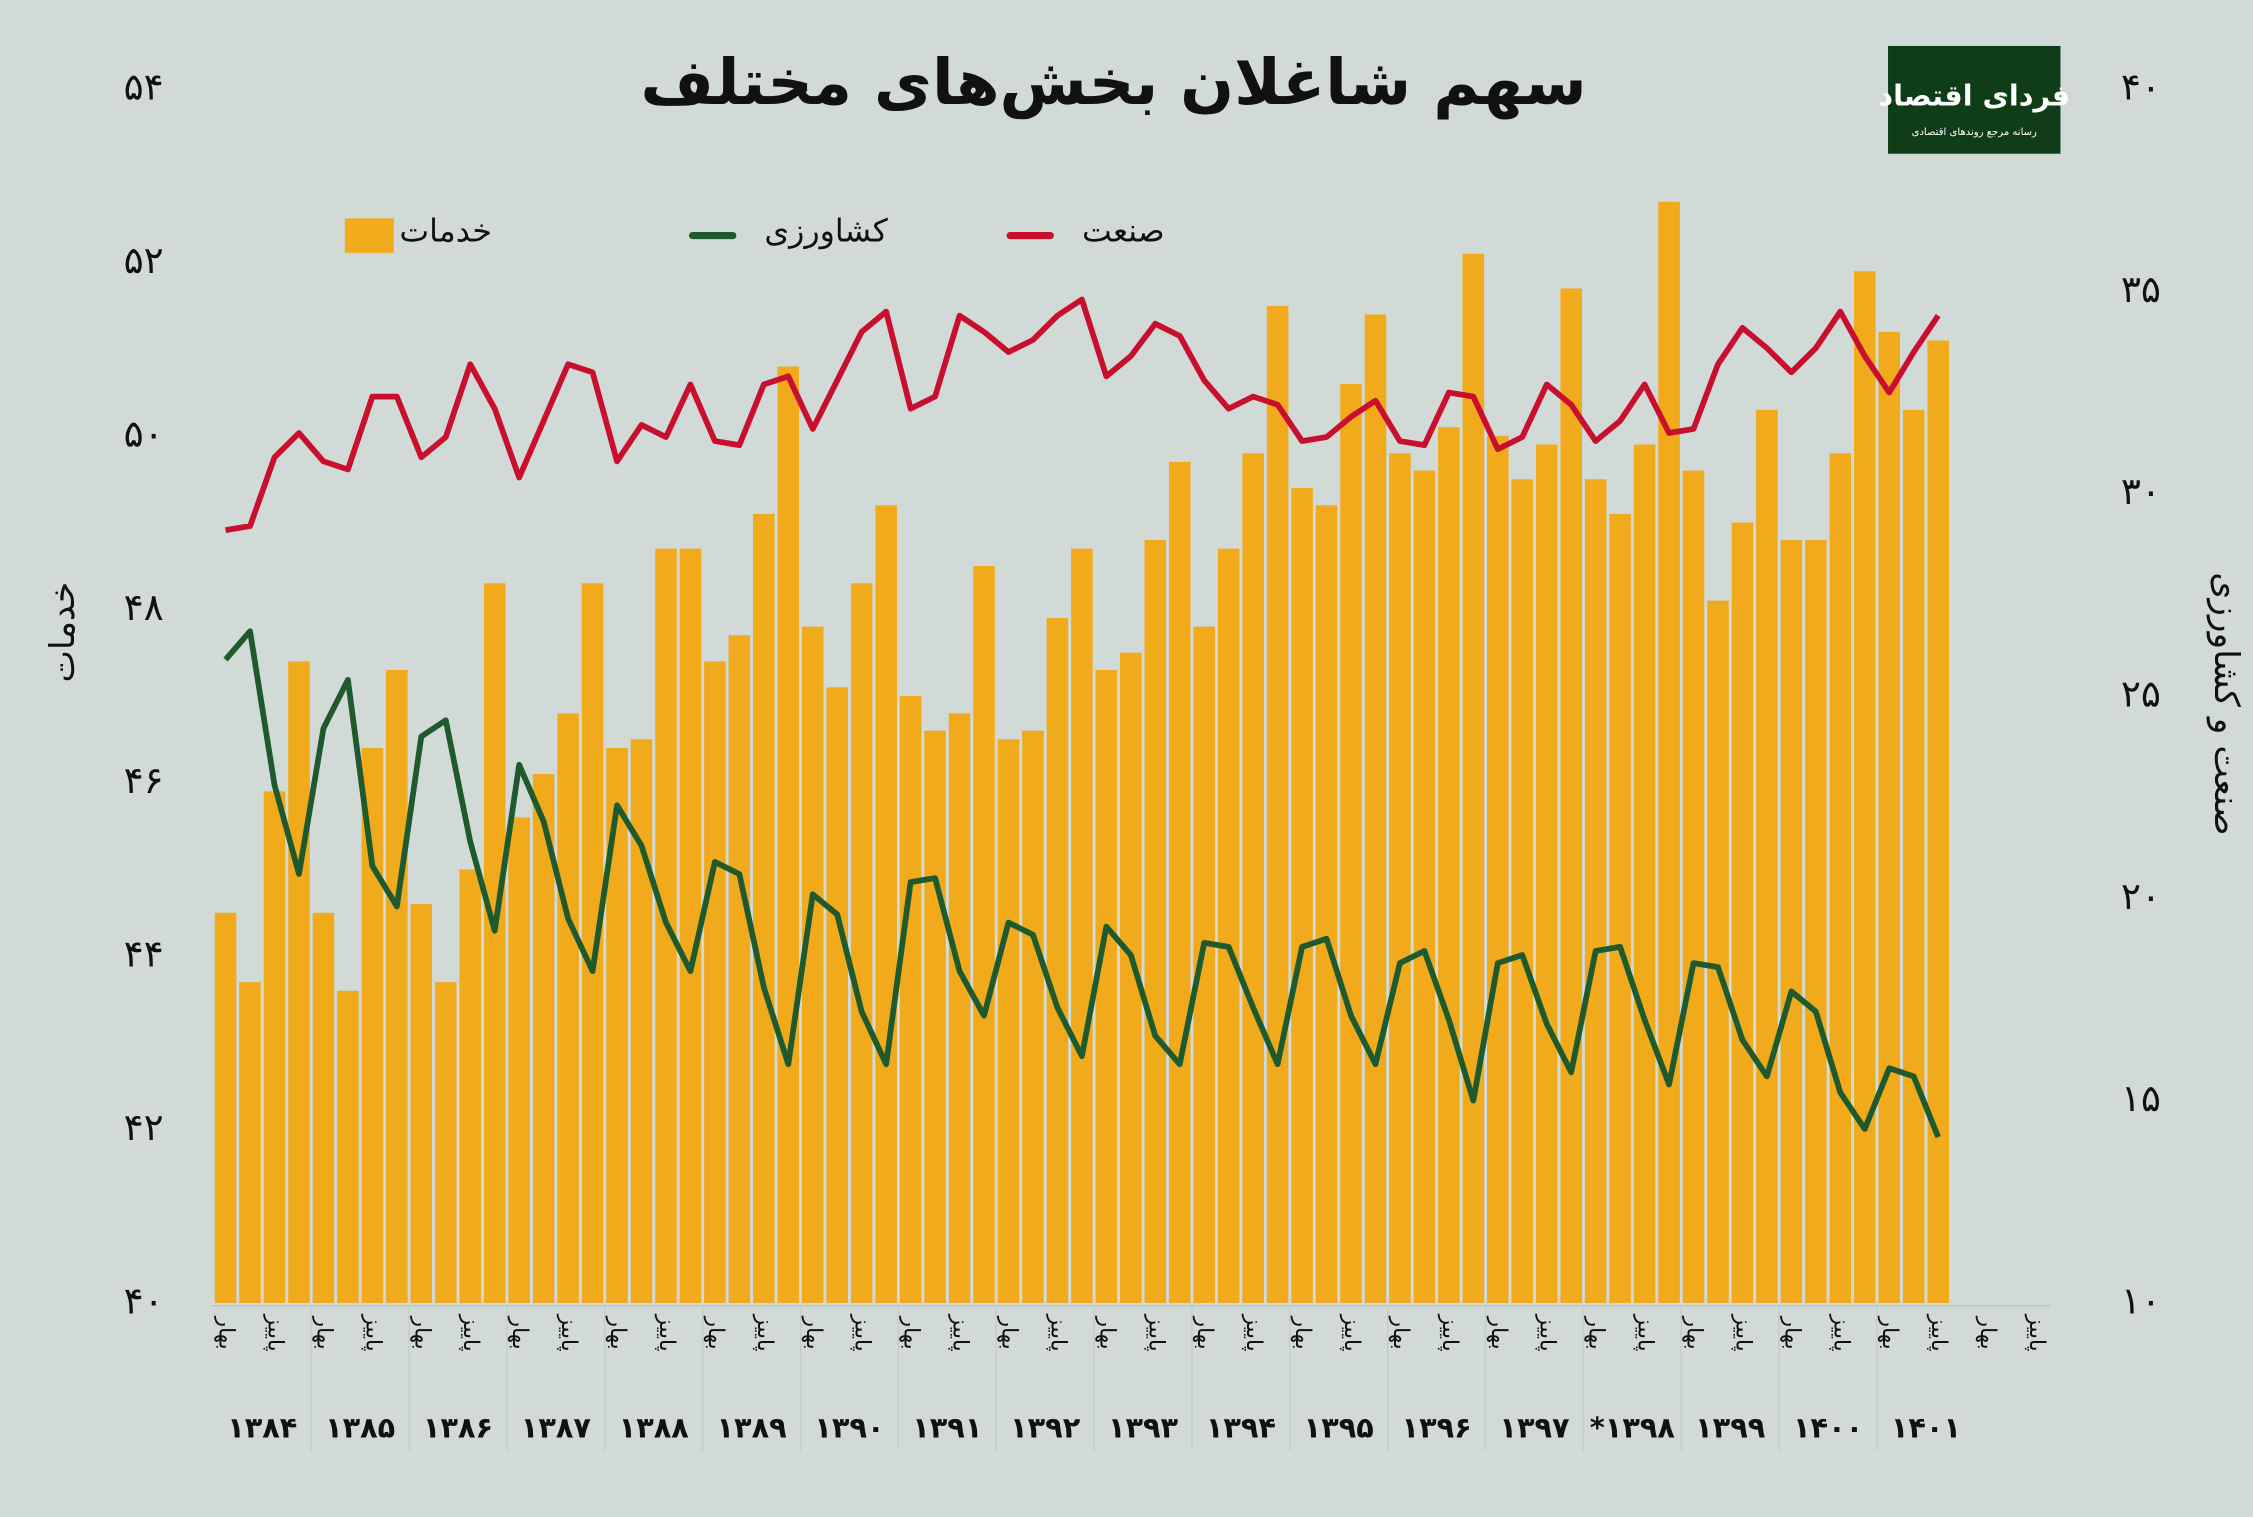 Image resolution: width=2253 pixels, height=1517 pixels. Describe the element at coordinates (1045, 1427) in the screenshot. I see `year-label: ۱۳۹۲` at that location.